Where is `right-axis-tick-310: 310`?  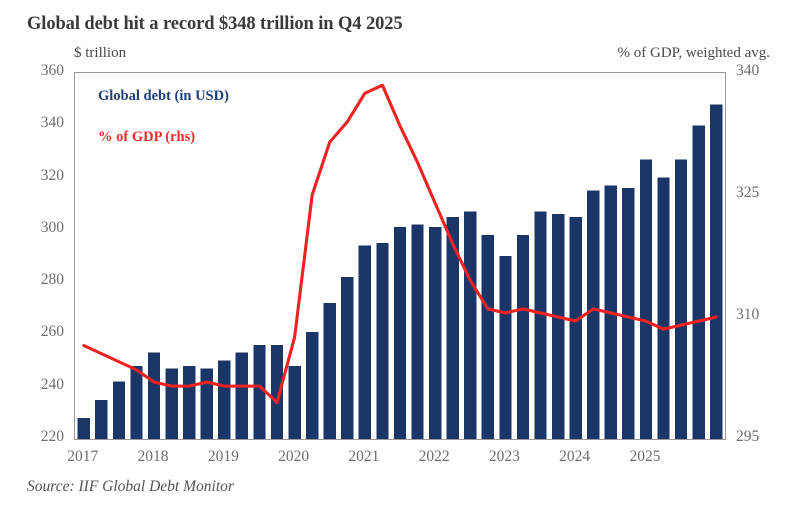 right-axis-tick-310: 310 is located at coordinates (748, 314).